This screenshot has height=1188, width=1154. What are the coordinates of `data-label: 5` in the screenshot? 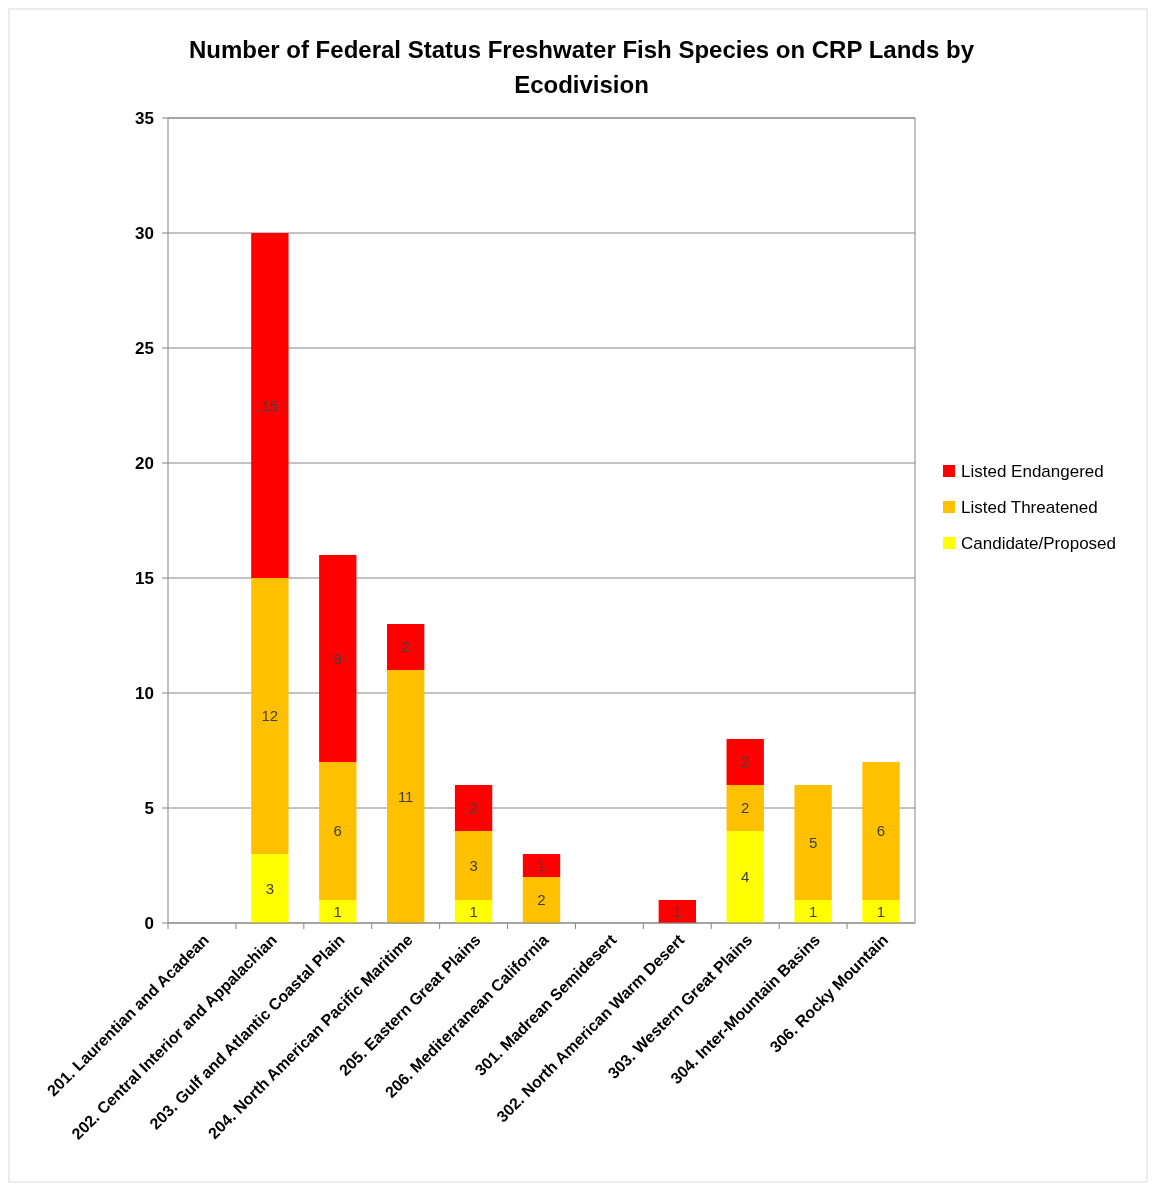 It's located at (813, 842).